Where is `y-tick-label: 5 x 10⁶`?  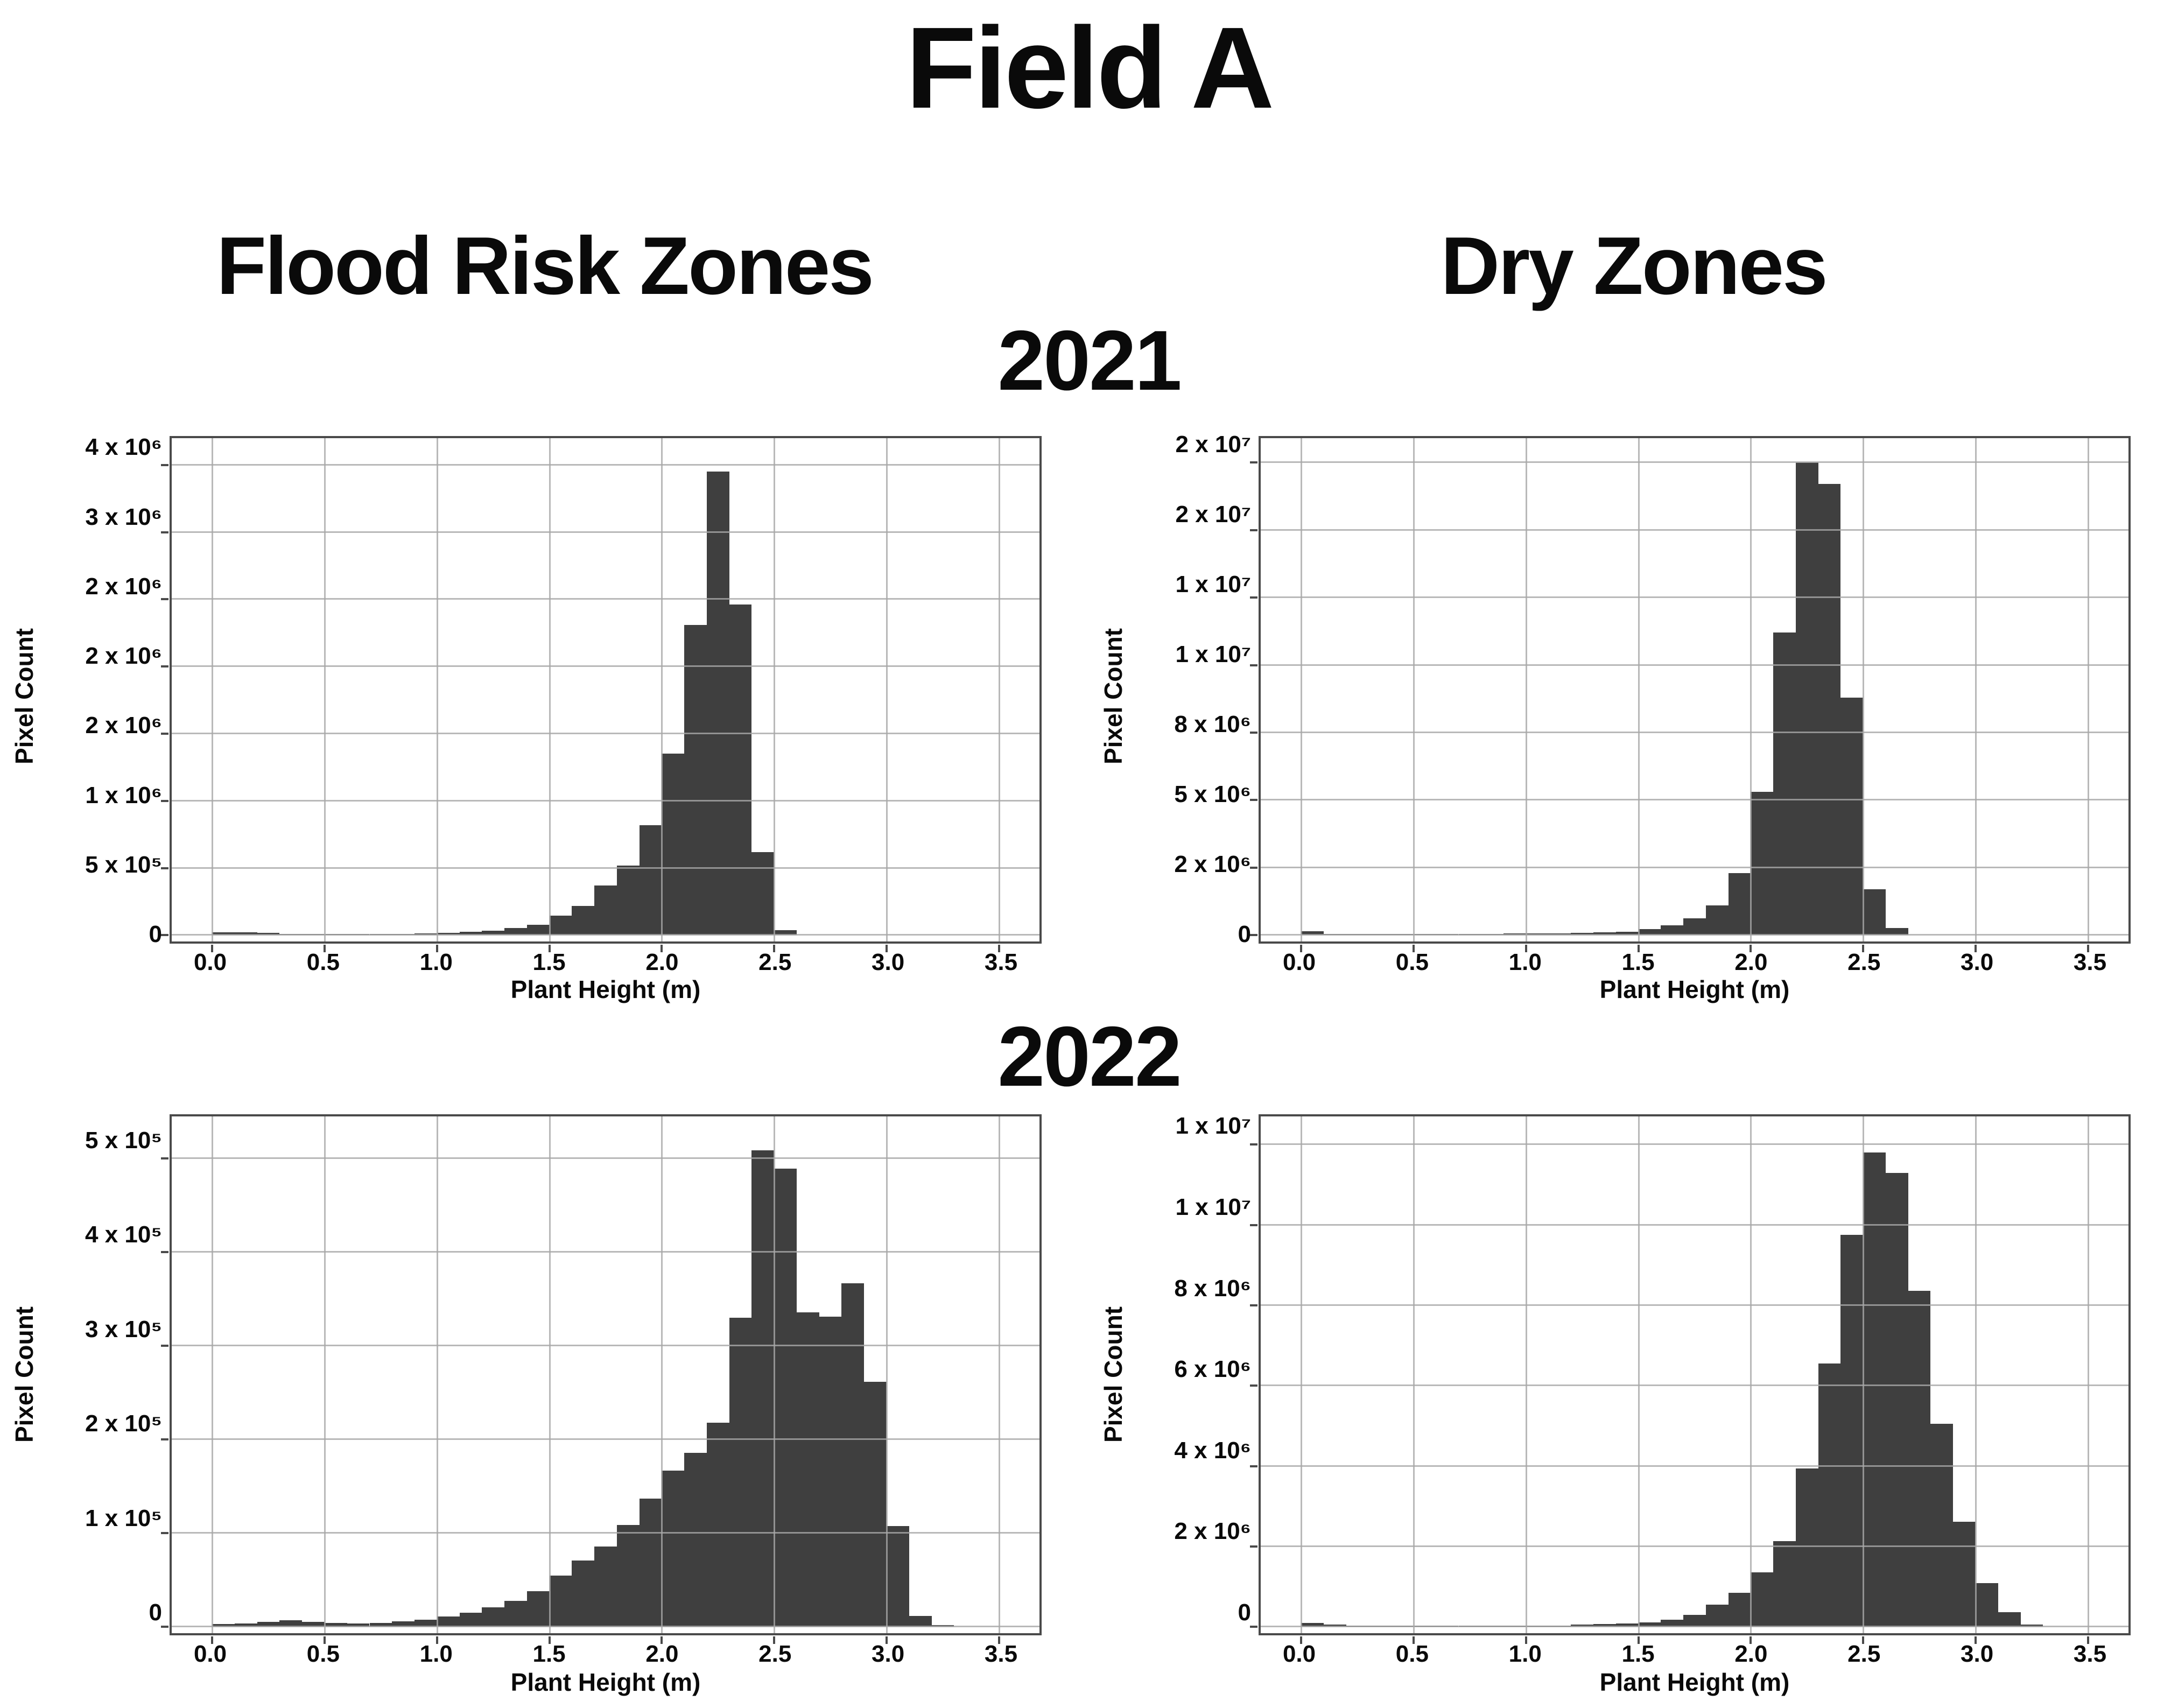
y-tick-label: 5 x 10⁶ is located at coordinates (1212, 794).